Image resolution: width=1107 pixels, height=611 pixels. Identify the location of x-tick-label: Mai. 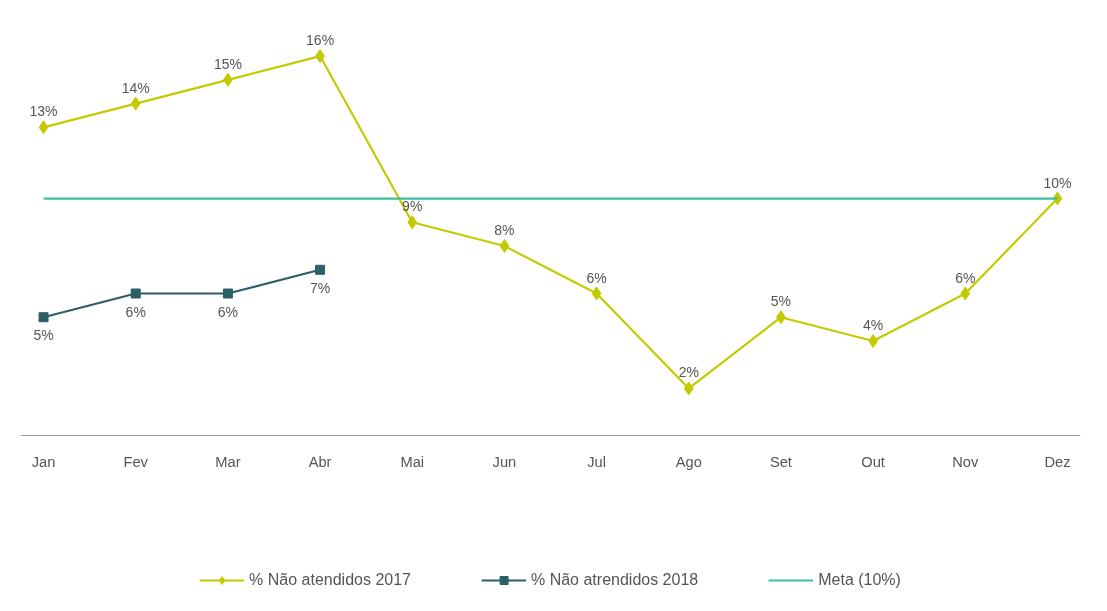
(412, 461).